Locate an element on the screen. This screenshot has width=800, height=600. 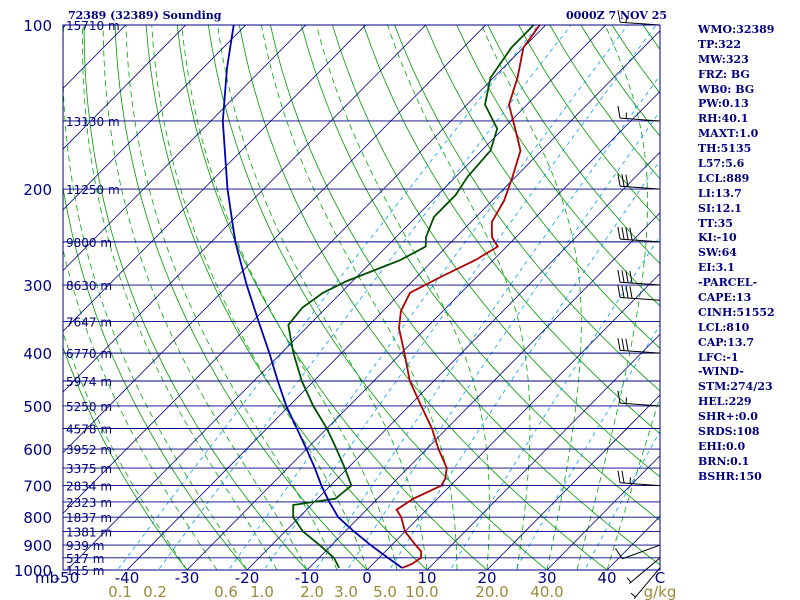
chart-title: 72389 (32389) Sounding is located at coordinates (145, 15).